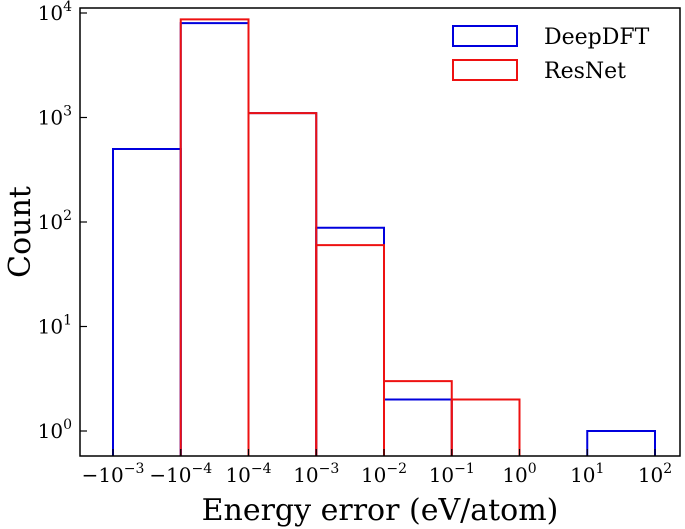  I want to click on y-axis: 10⁰ 10¹ 10² 10³ 104, so click(62, 221).